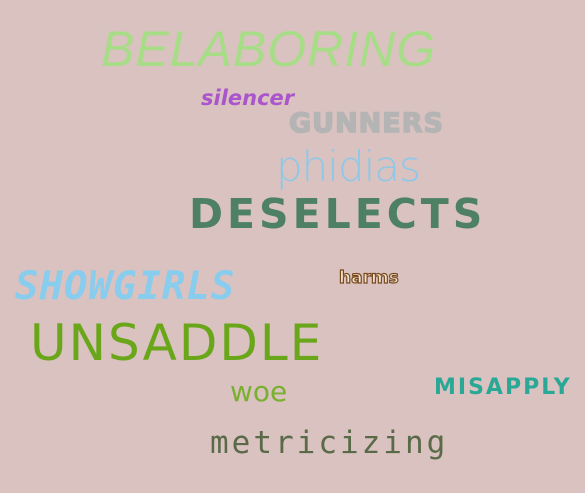 Image resolution: width=585 pixels, height=493 pixels. What do you see at coordinates (503, 387) in the screenshot?
I see `word-misapply: MISAPPLY` at bounding box center [503, 387].